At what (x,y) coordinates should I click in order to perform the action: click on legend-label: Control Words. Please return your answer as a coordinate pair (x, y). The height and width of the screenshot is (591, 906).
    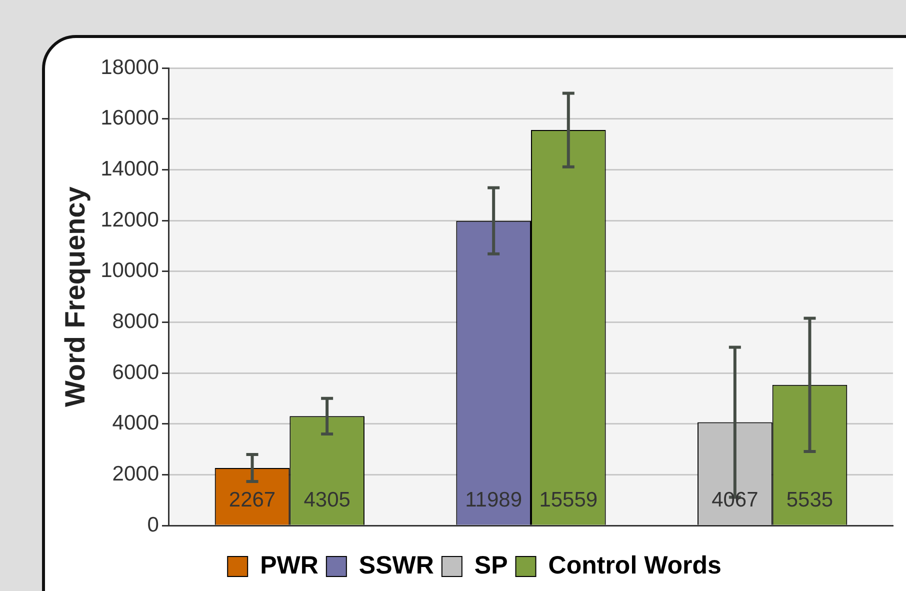
    Looking at the image, I should click on (635, 565).